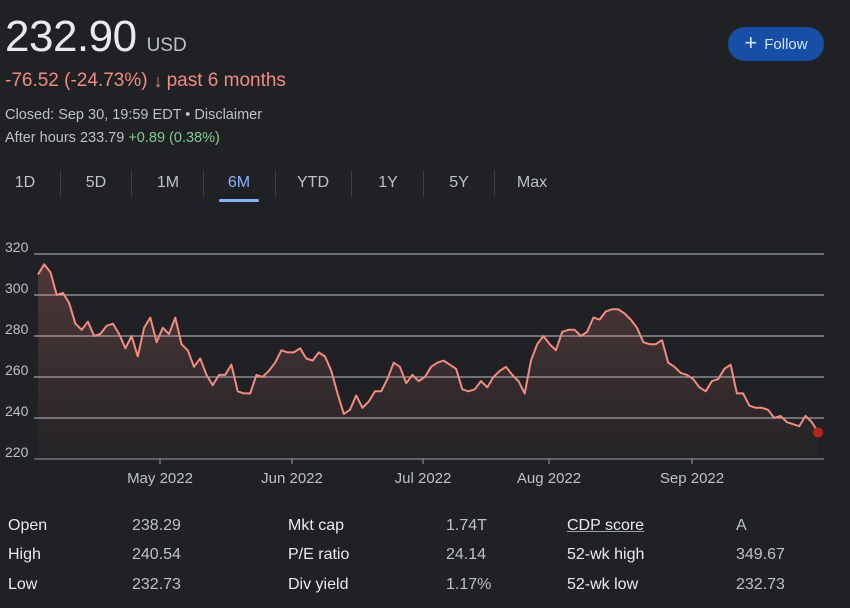 The width and height of the screenshot is (850, 608). Describe the element at coordinates (692, 478) in the screenshot. I see `x-tick-label: Sep 2022` at that location.